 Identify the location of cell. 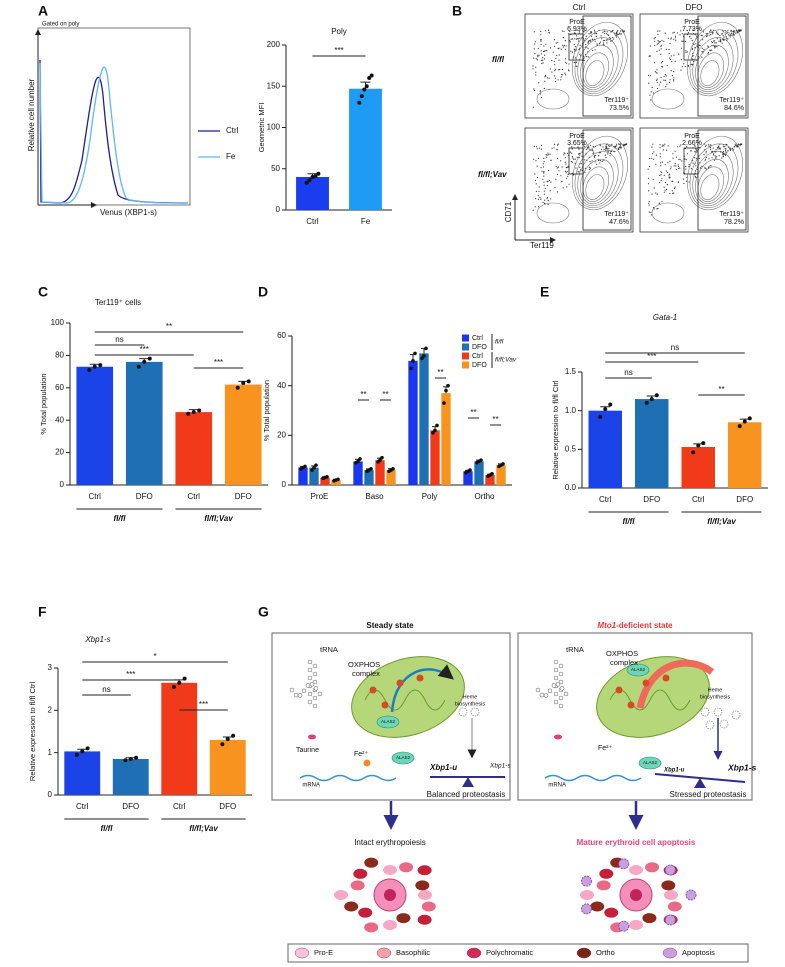
(611, 912).